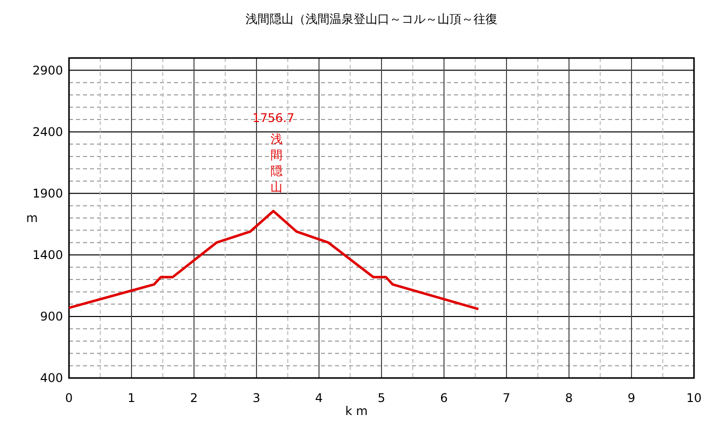 The width and height of the screenshot is (715, 439). I want to click on y-tick-label: 400, so click(51, 378).